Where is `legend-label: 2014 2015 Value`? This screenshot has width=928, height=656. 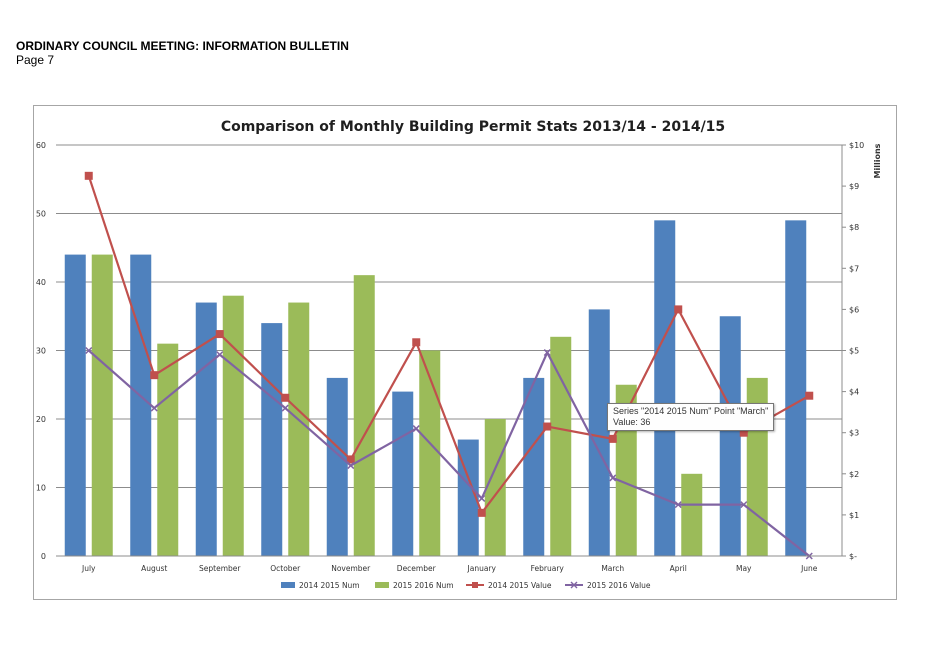
legend-label: 2014 2015 Value is located at coordinates (520, 585).